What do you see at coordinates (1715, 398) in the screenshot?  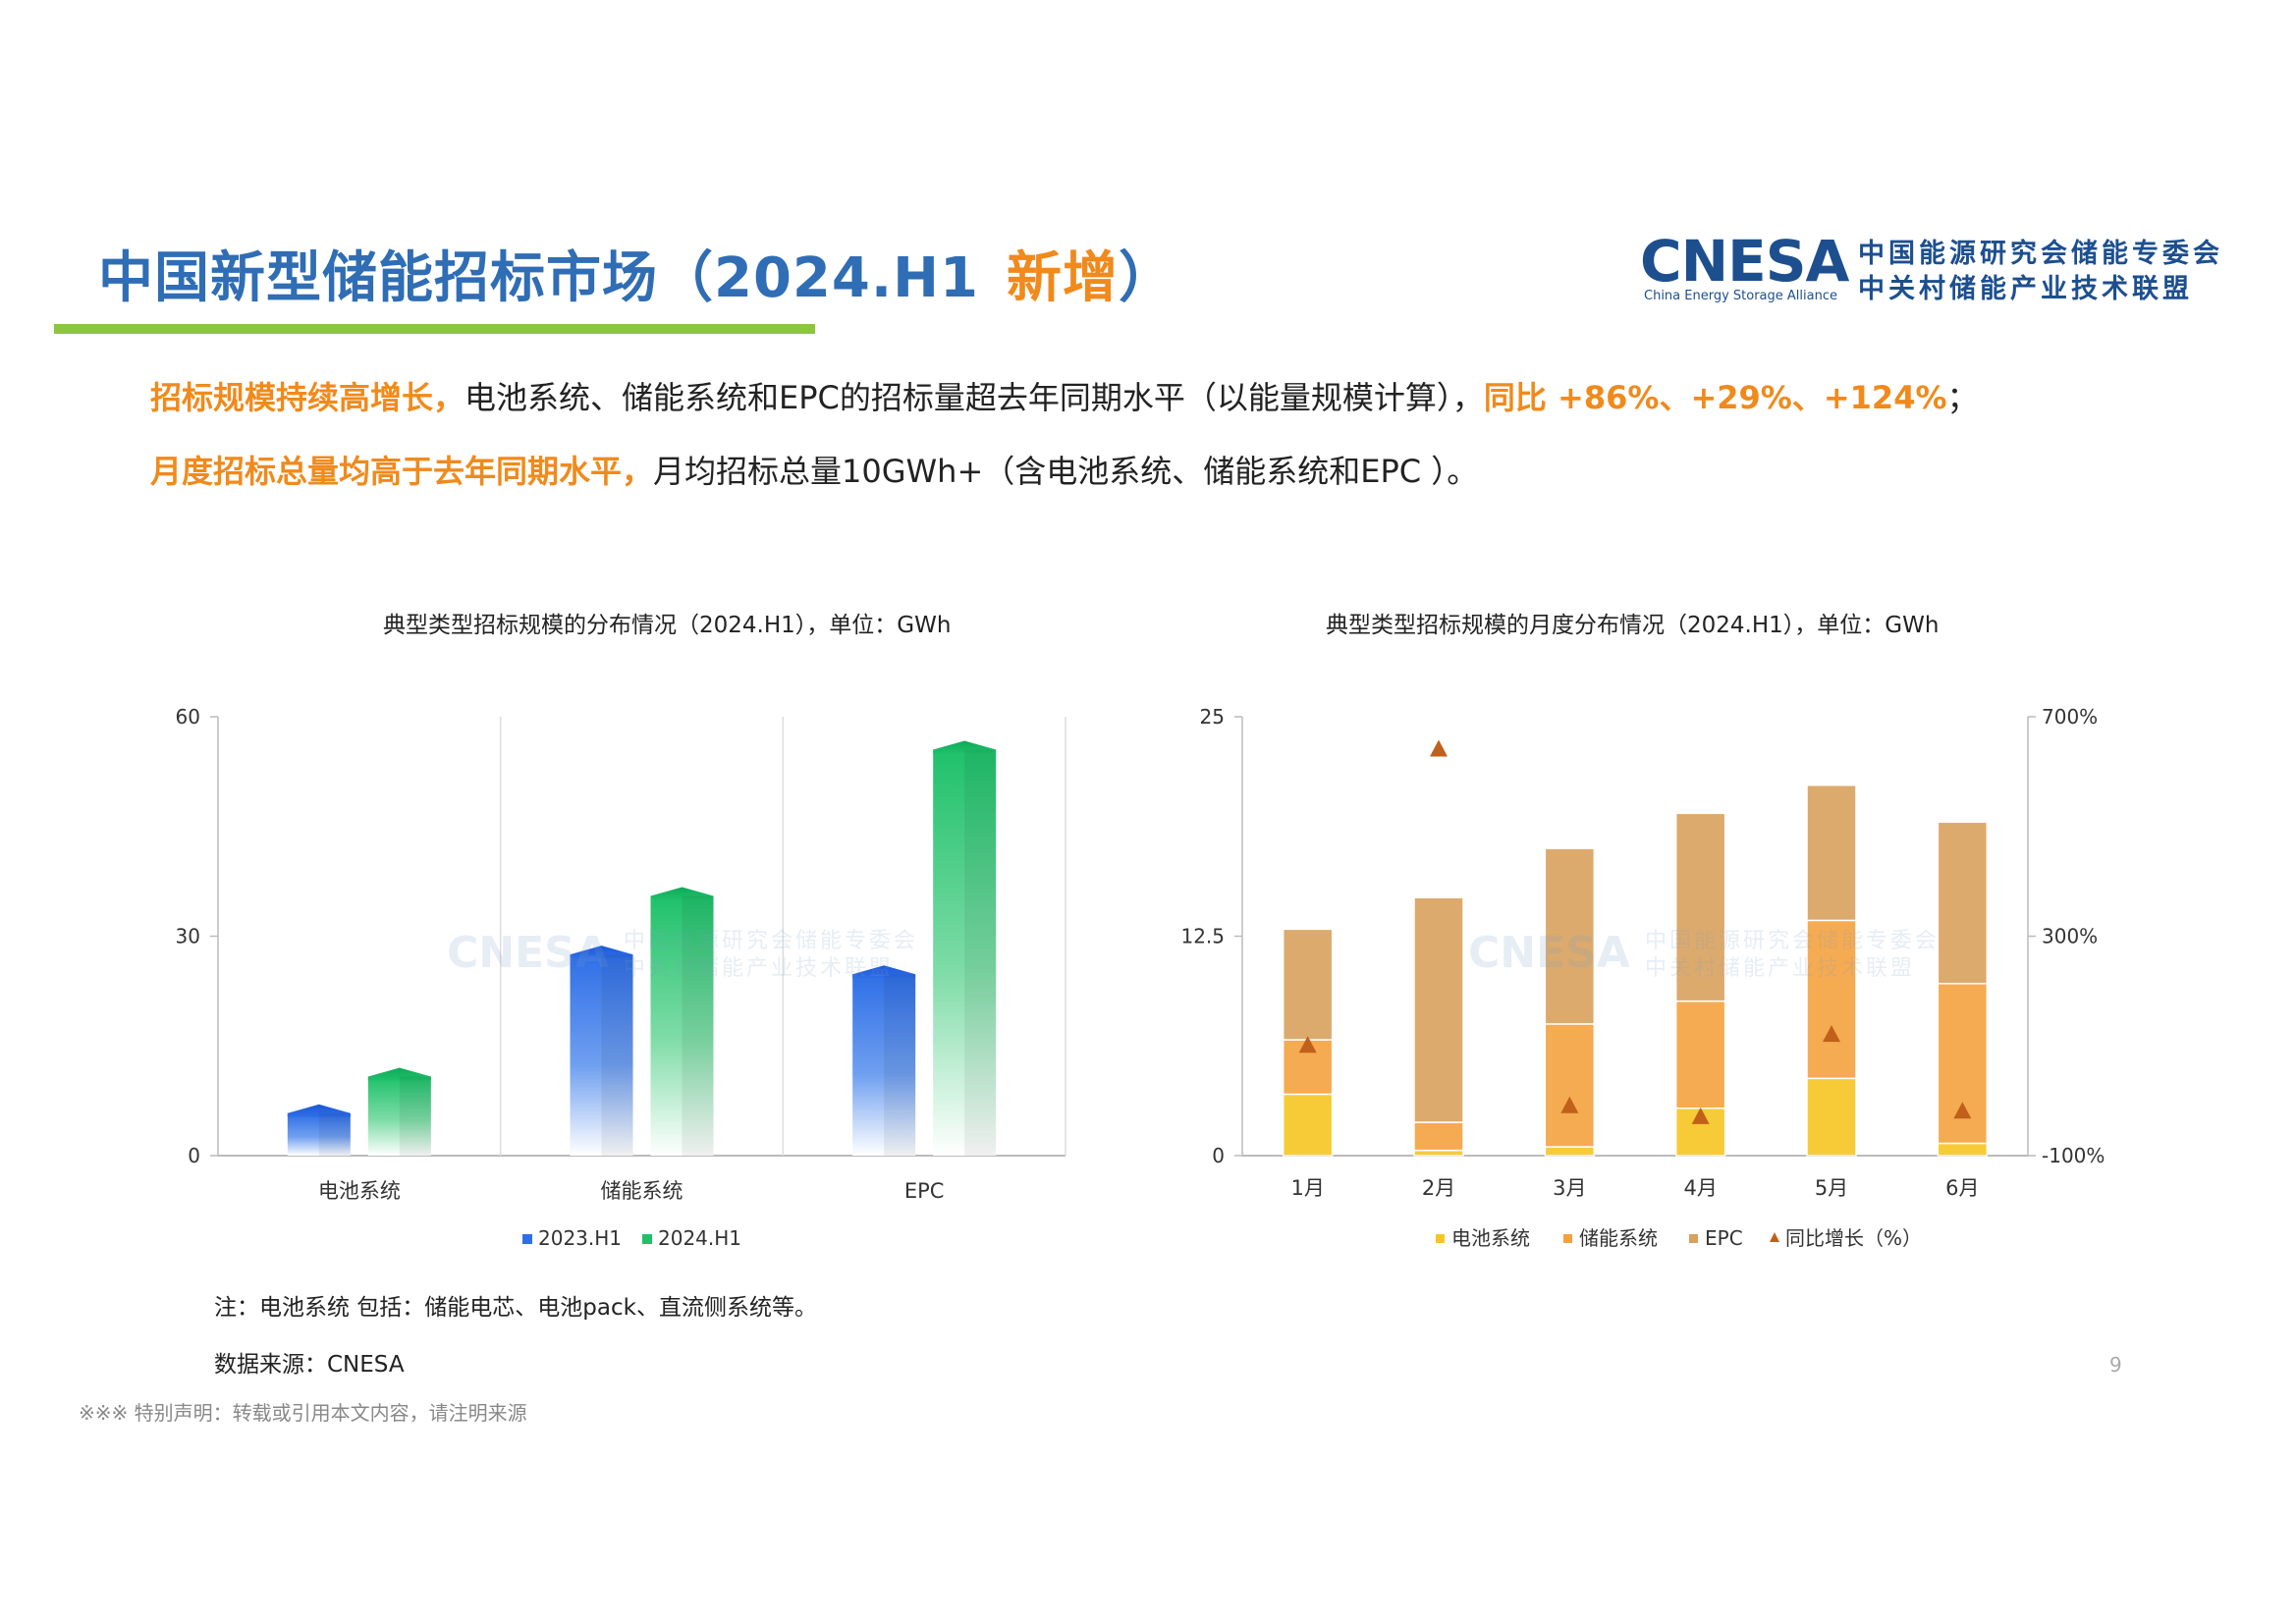 I see `summary-1-growth: 同比 +86%、+29%、+124%` at bounding box center [1715, 398].